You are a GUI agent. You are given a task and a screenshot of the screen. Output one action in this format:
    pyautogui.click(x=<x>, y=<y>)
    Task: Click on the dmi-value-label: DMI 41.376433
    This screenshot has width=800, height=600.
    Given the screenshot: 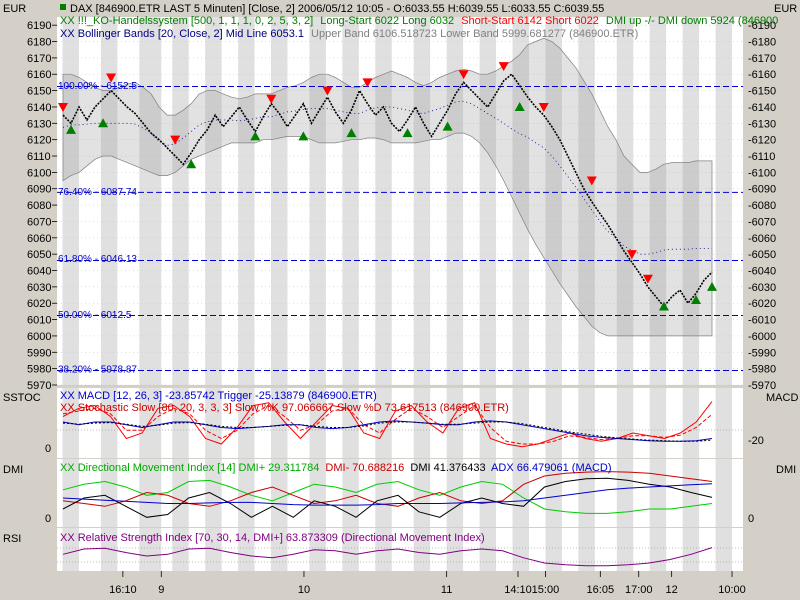 What is the action you would take?
    pyautogui.click(x=447, y=468)
    